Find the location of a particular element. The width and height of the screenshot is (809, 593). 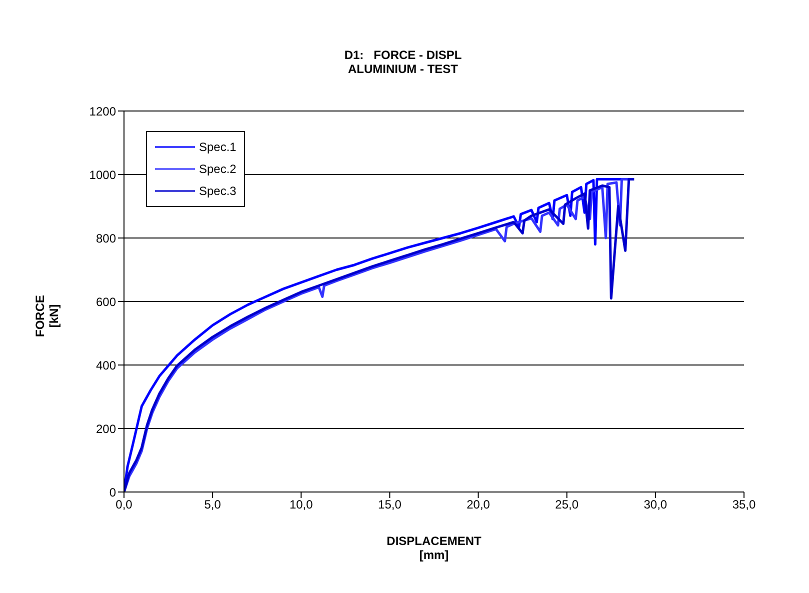

legend-label: Spec.1 is located at coordinates (217, 147).